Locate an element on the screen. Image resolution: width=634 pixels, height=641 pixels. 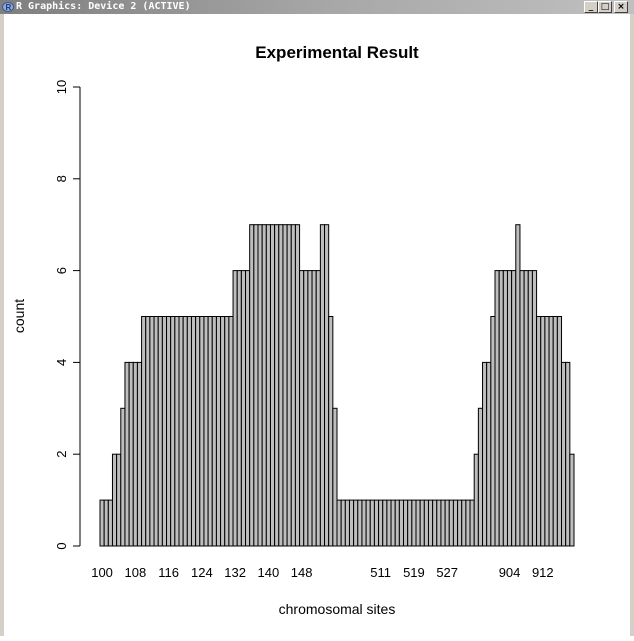
x-axis-label: chromosomal sites is located at coordinates (337, 609).